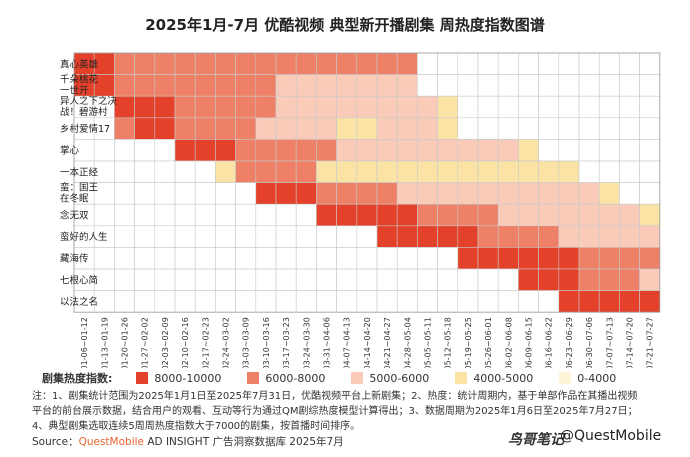  Describe the element at coordinates (79, 64) in the screenshot. I see `row-label: 真心英雄` at that location.